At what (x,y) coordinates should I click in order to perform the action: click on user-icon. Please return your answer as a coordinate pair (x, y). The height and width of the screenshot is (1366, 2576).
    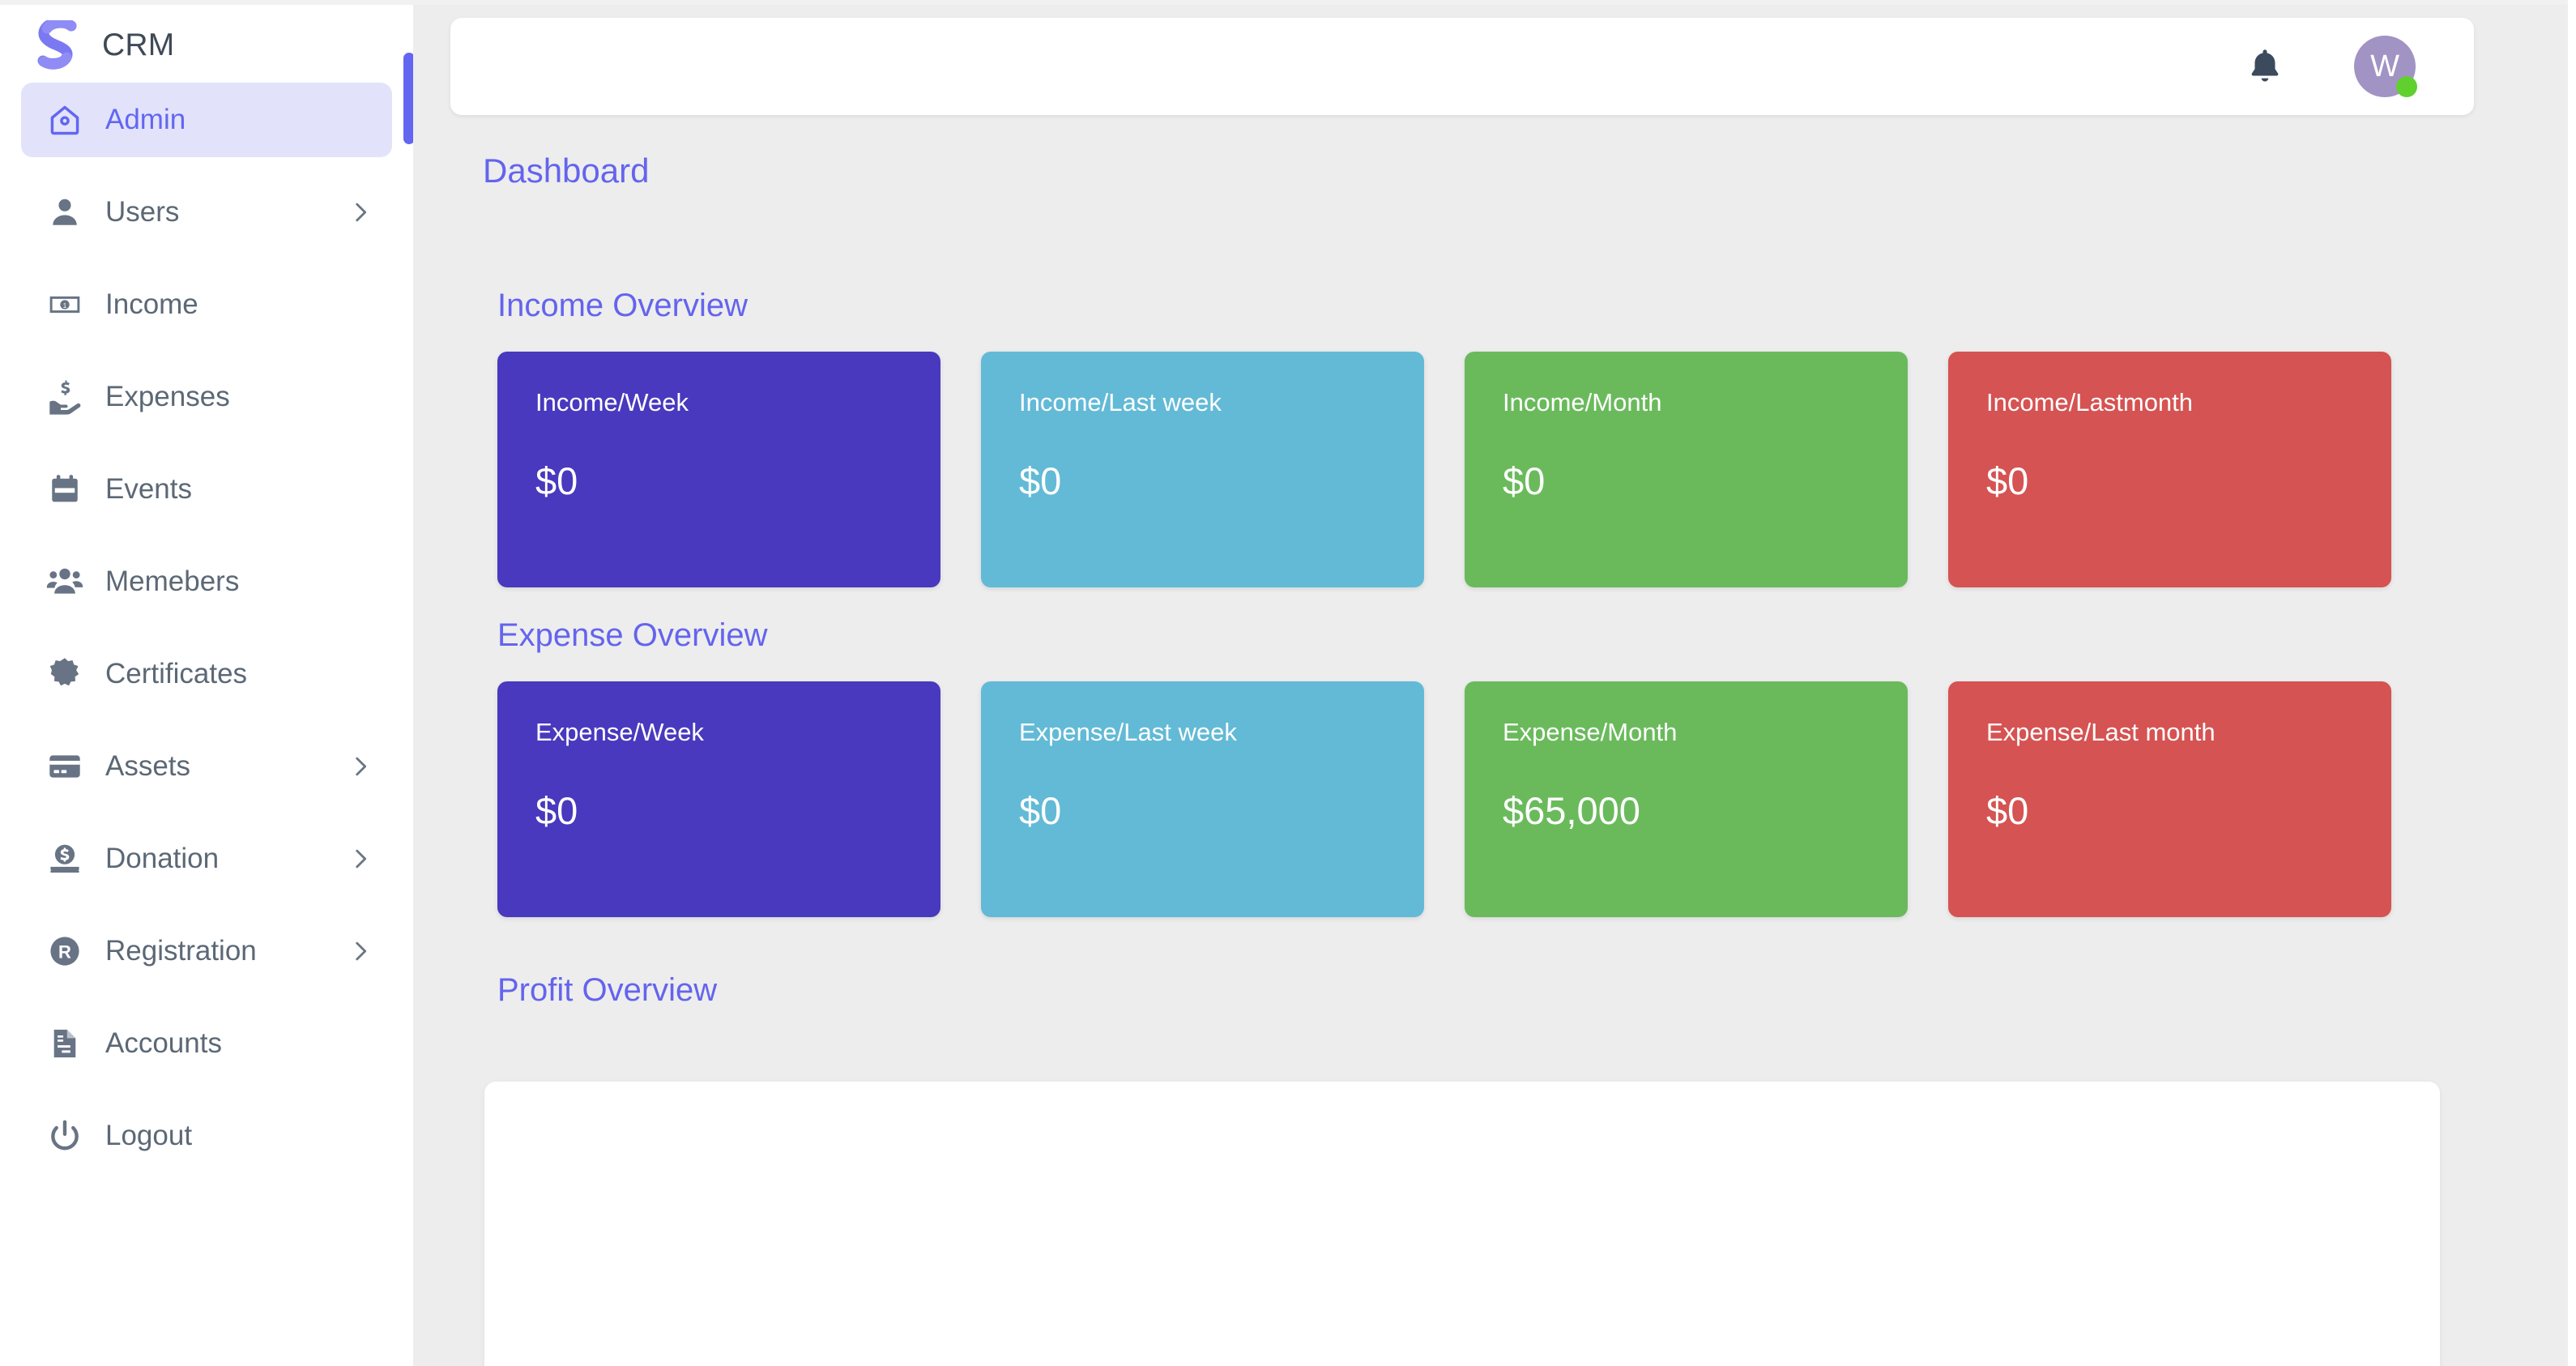
    Looking at the image, I should click on (64, 212).